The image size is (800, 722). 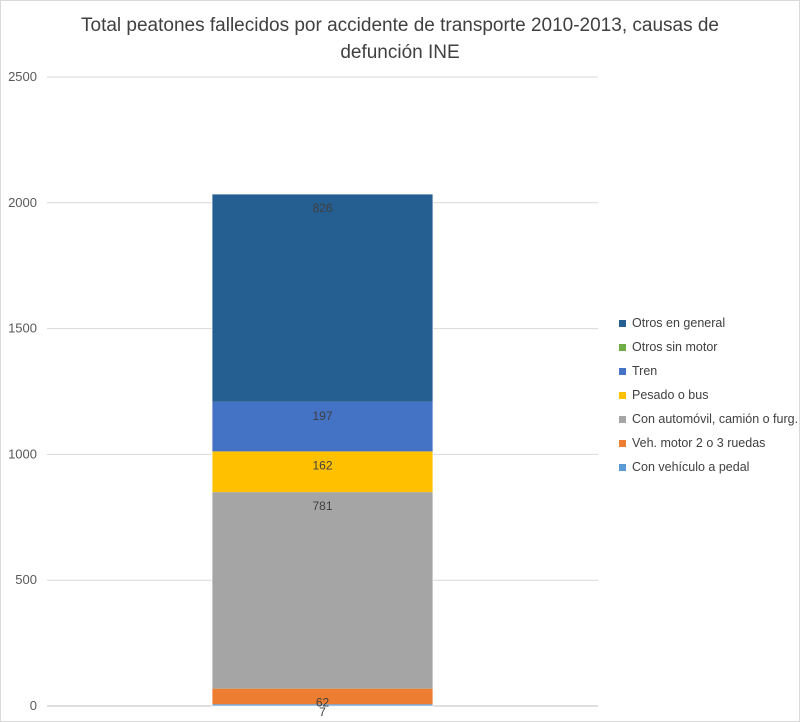 I want to click on legend-label: Otros en general, so click(x=679, y=323).